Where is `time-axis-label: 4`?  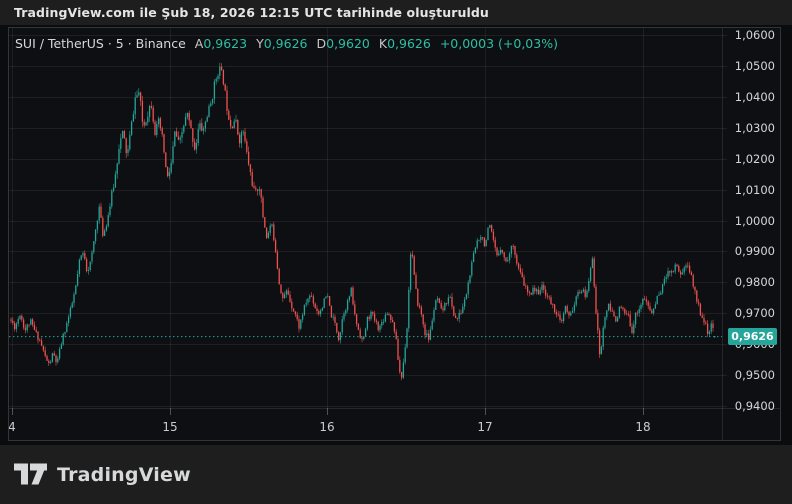
time-axis-label: 4 is located at coordinates (12, 427).